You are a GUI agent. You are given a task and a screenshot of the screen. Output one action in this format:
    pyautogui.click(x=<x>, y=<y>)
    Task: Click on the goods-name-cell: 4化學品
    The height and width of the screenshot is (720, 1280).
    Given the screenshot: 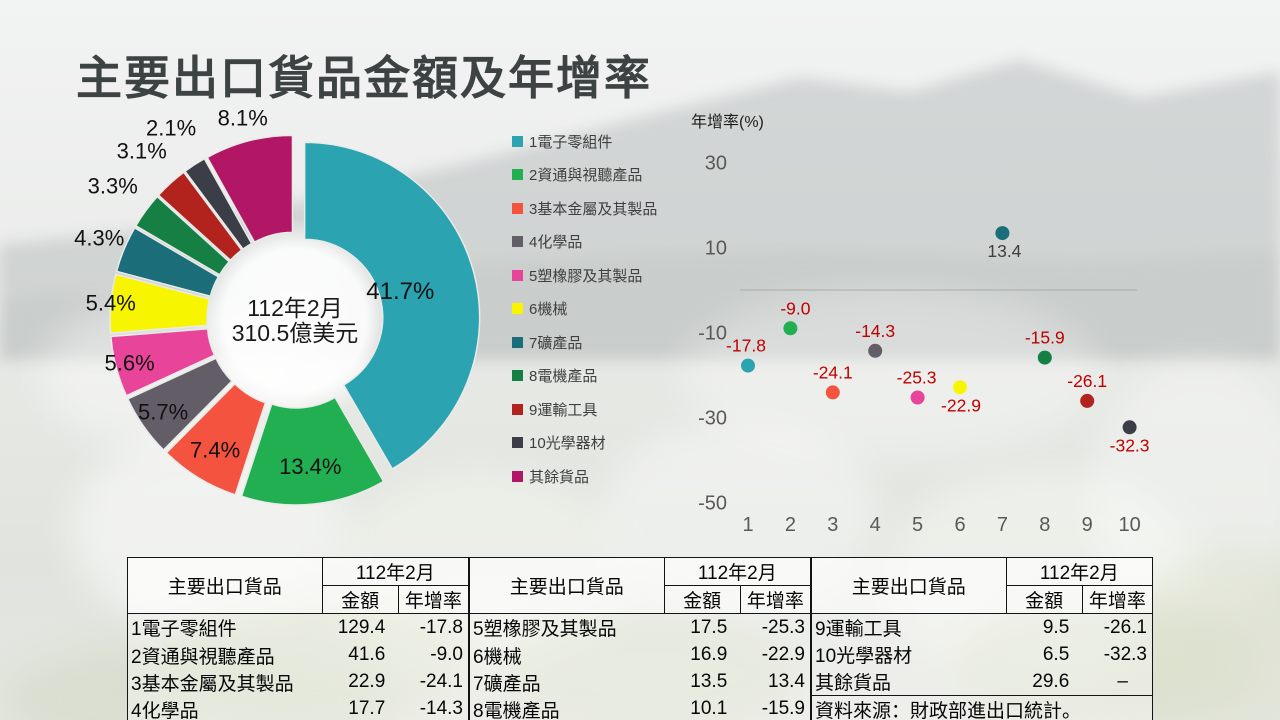 What is the action you would take?
    pyautogui.click(x=165, y=710)
    